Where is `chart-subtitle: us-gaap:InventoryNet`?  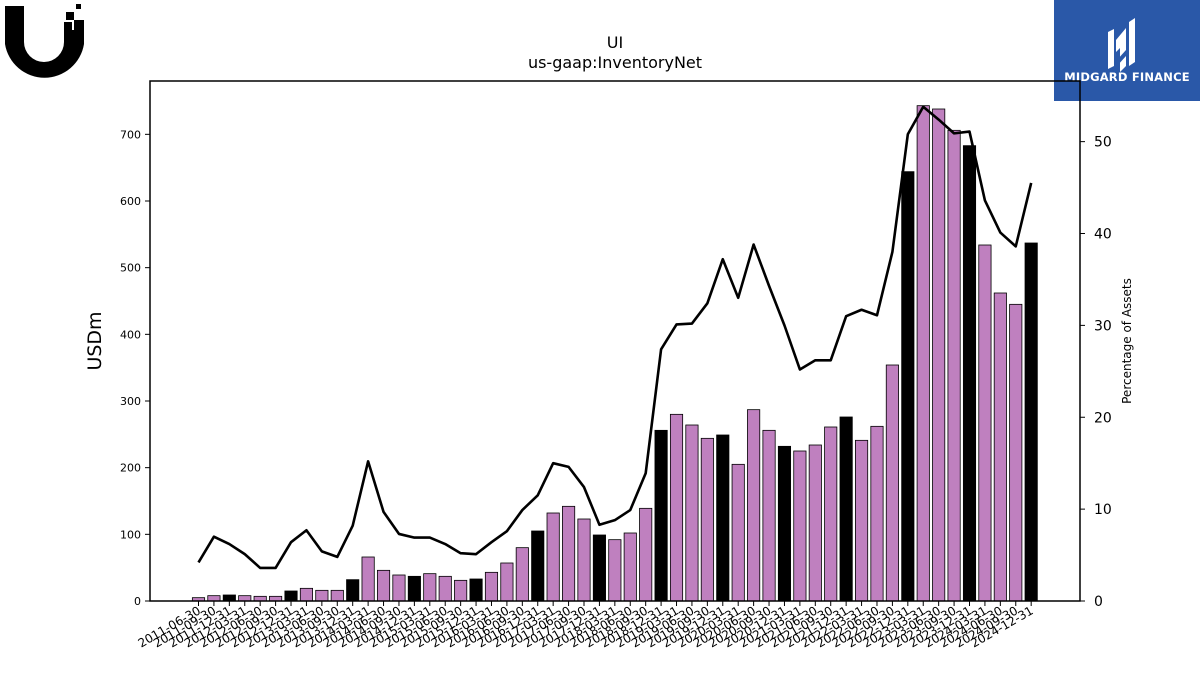 chart-subtitle: us-gaap:InventoryNet is located at coordinates (615, 62).